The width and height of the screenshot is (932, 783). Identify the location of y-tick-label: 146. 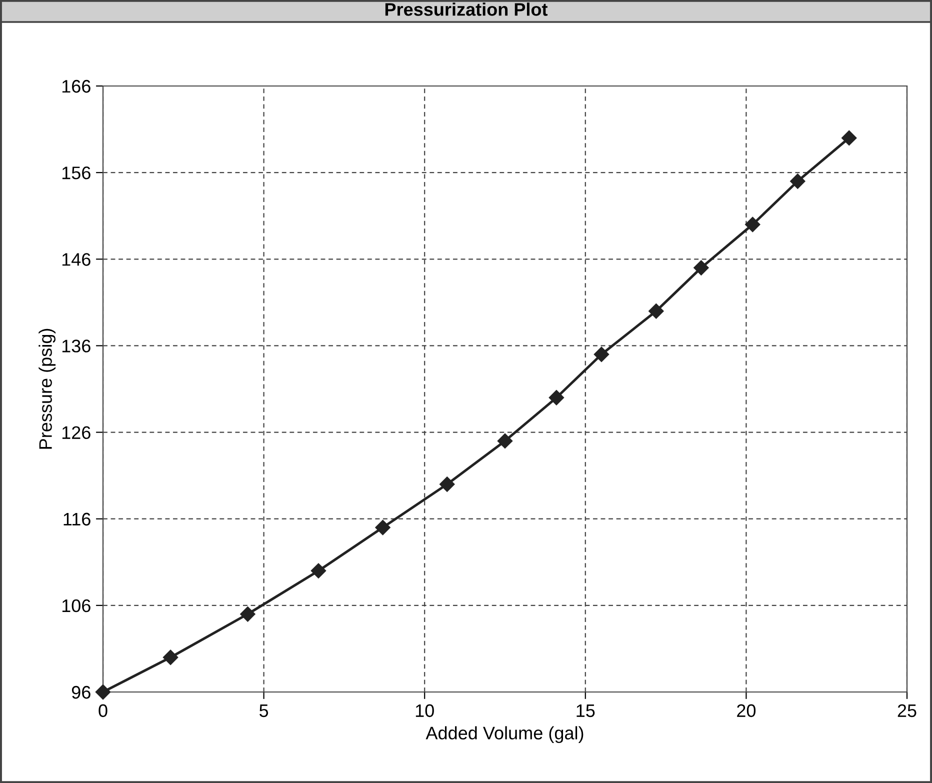
(76, 259).